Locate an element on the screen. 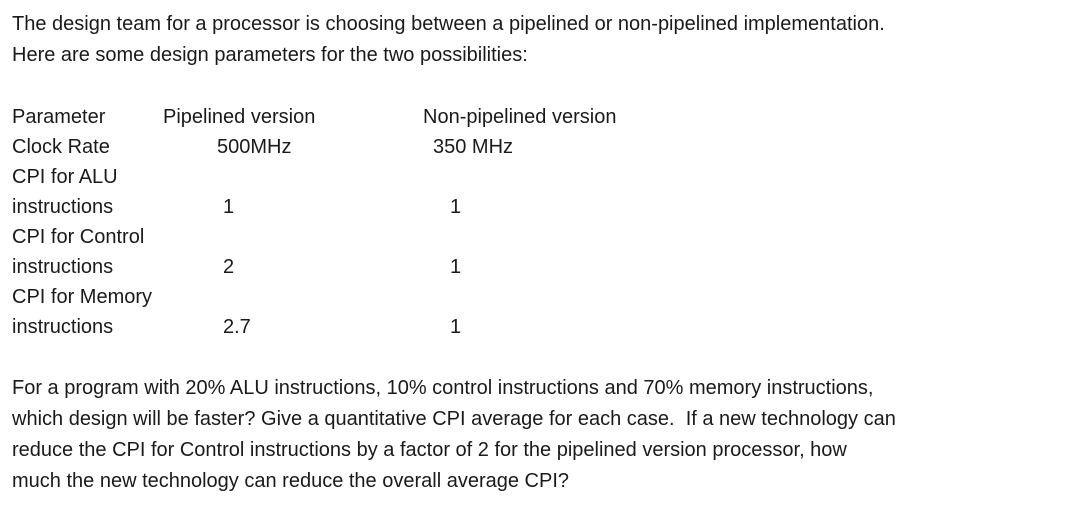 The height and width of the screenshot is (519, 1077). param-label: Clock Rate is located at coordinates (61, 147).